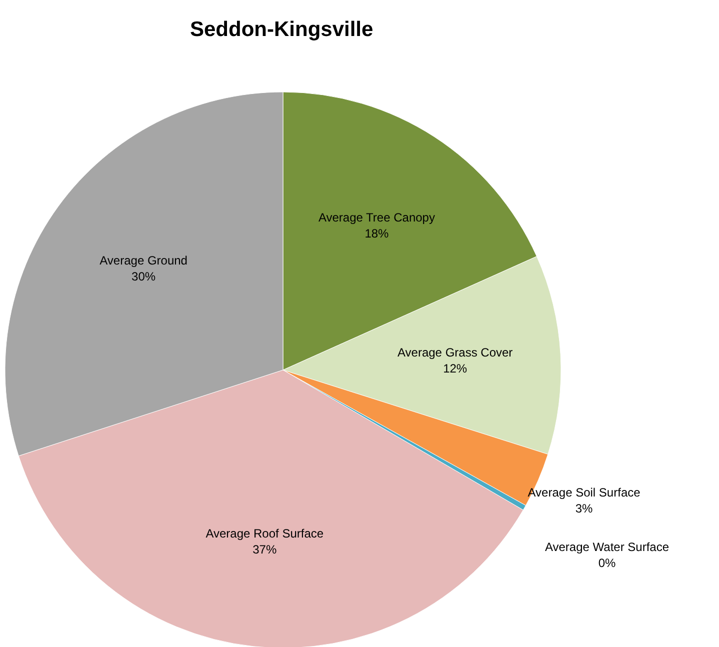  Describe the element at coordinates (607, 547) in the screenshot. I see `slice-label: Average Water Surface` at that location.